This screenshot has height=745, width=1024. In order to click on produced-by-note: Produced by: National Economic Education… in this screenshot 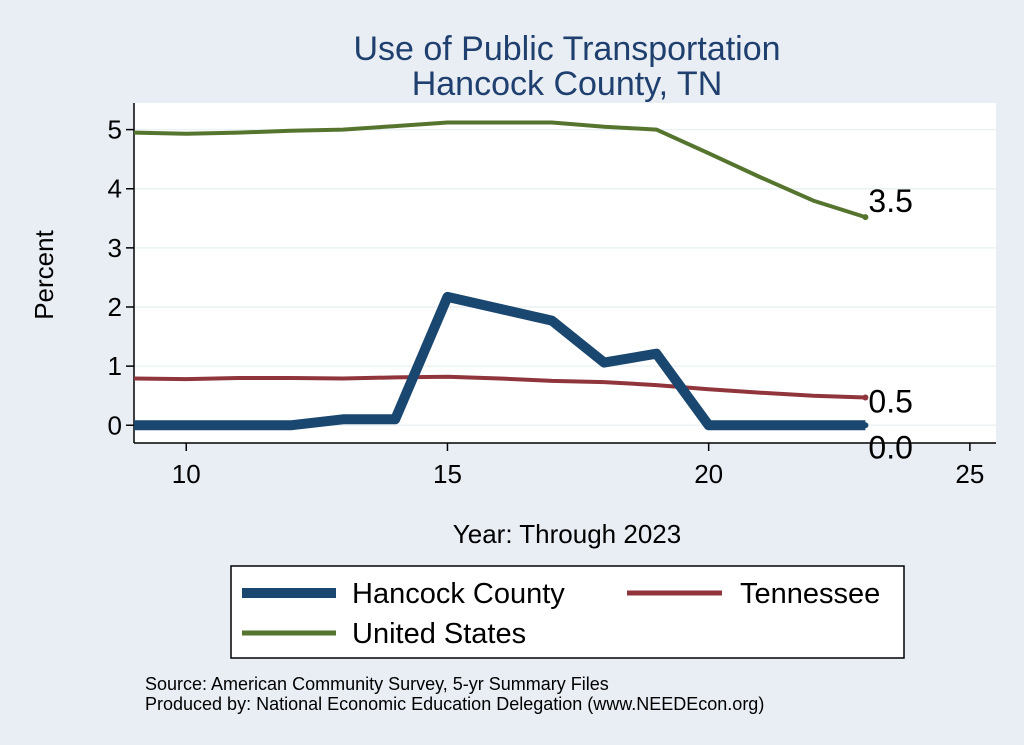, I will do `click(454, 704)`.